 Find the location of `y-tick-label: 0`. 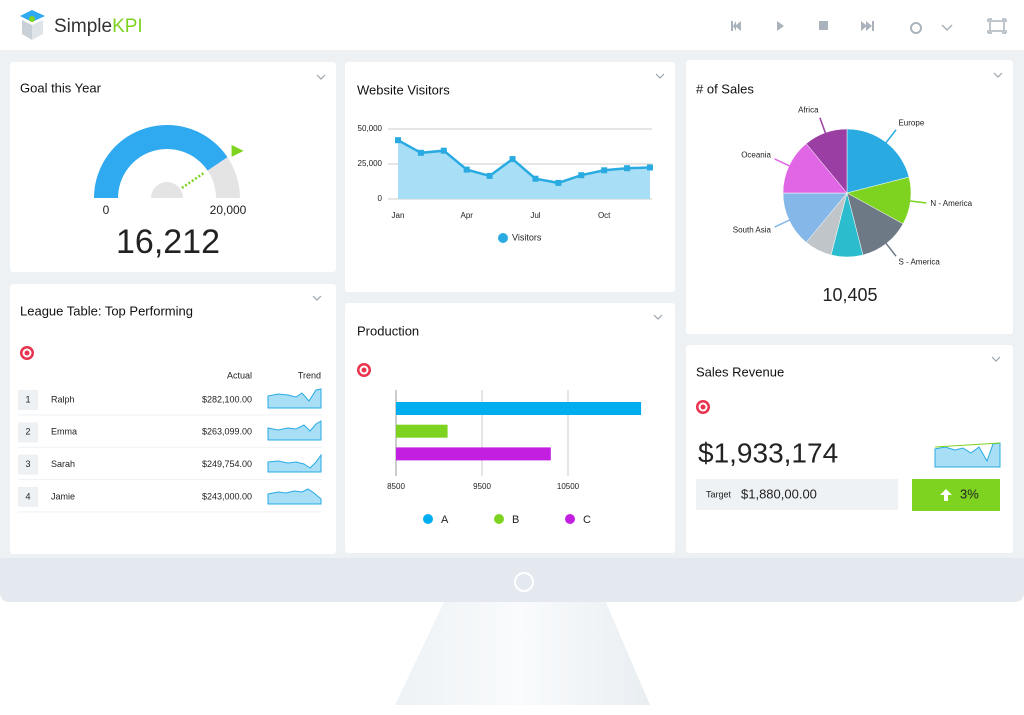

y-tick-label: 0 is located at coordinates (380, 198).